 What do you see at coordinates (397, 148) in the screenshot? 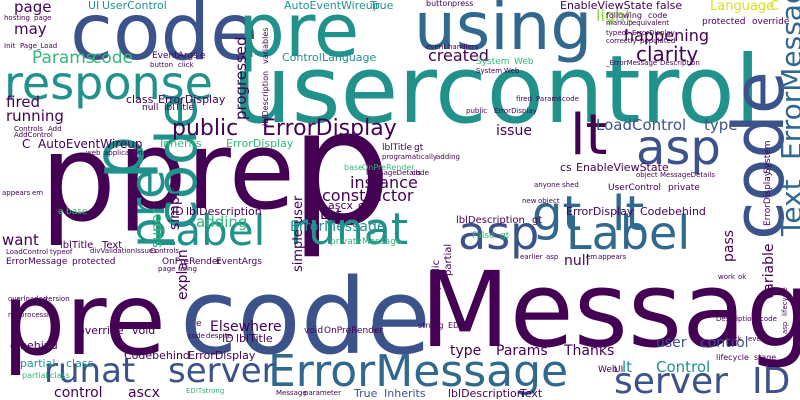
I see `word-lbltitle-gt: lblTitle` at bounding box center [397, 148].